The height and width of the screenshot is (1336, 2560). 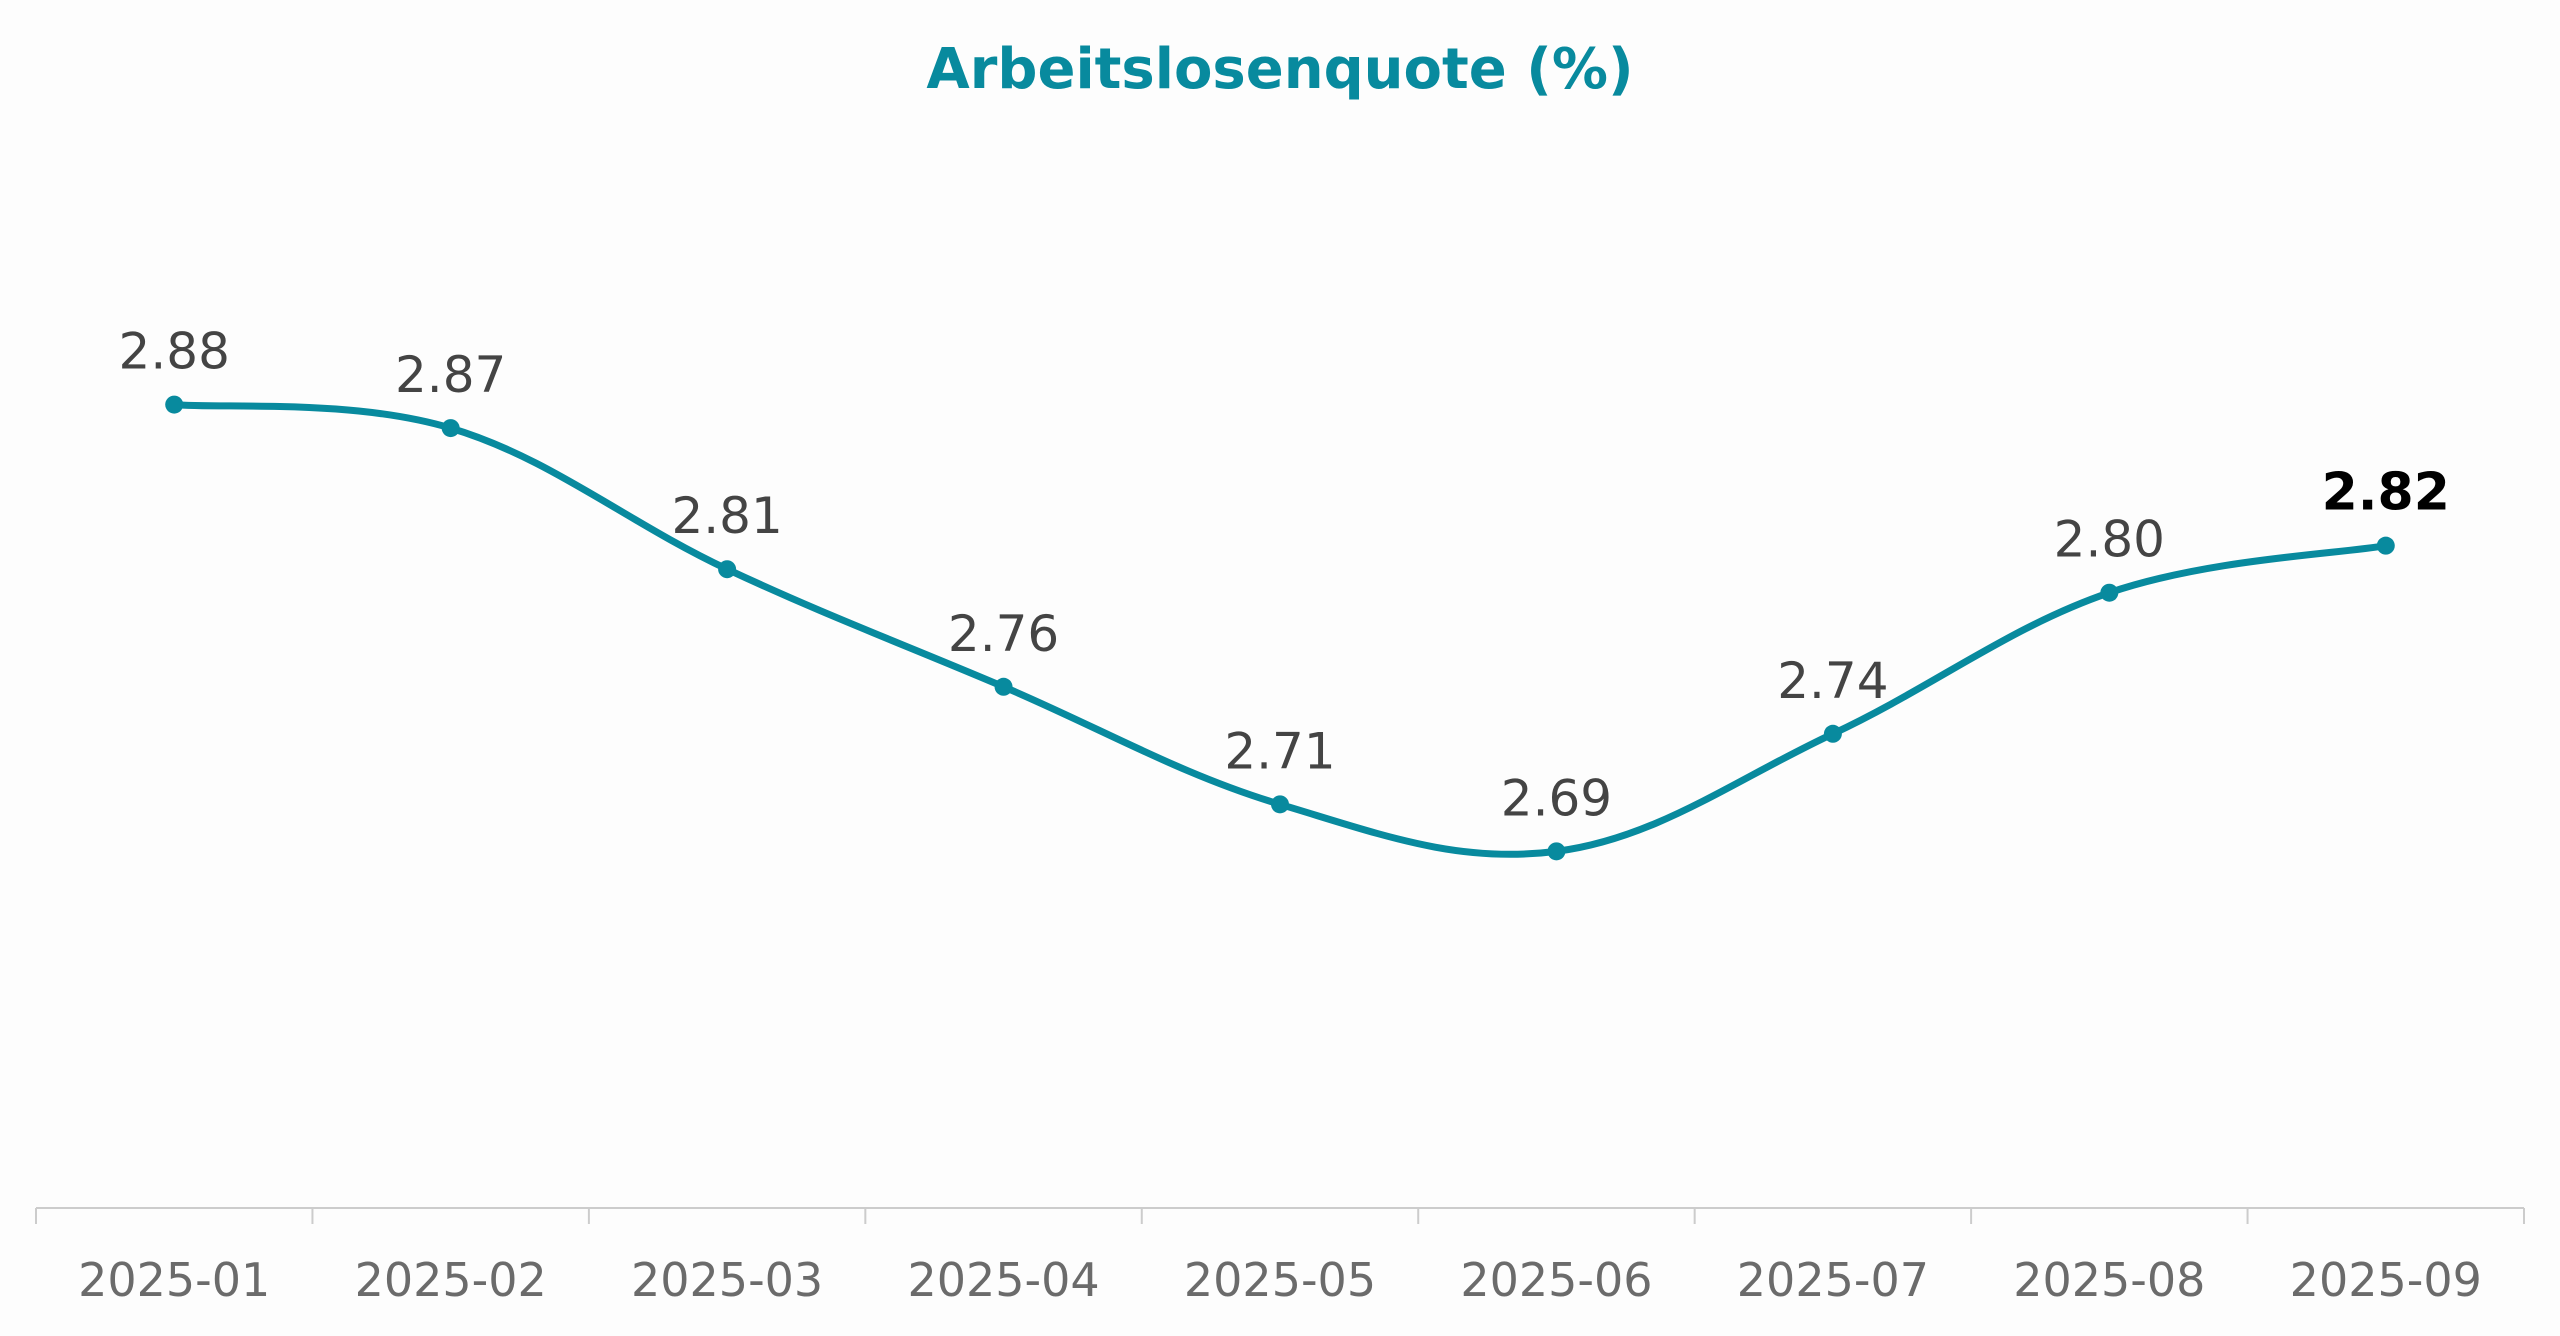 I want to click on data-label: 2.76, so click(x=1003, y=634).